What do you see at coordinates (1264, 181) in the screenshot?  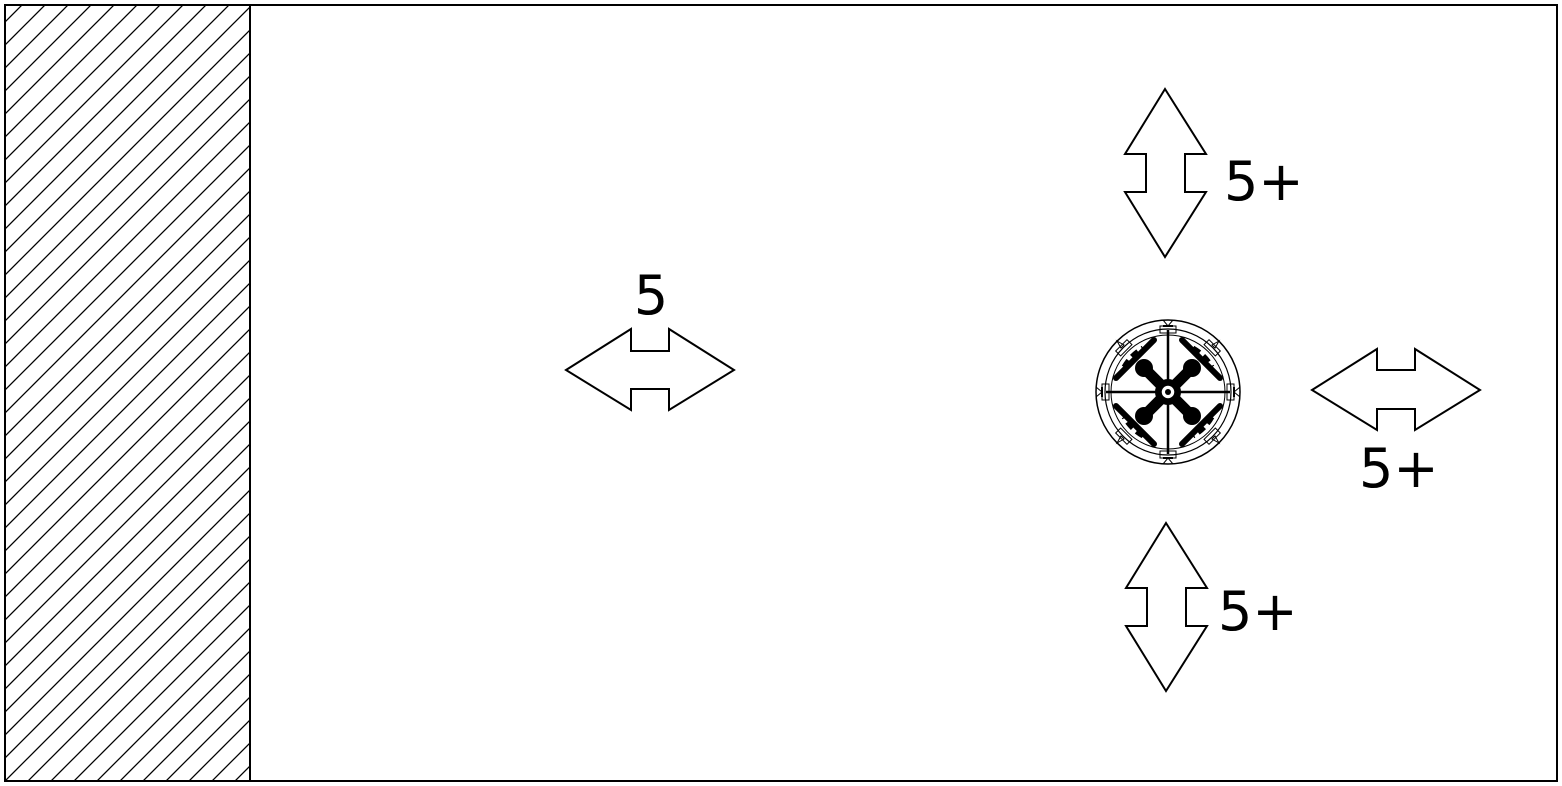 I see `top-clearance-label: 5+` at bounding box center [1264, 181].